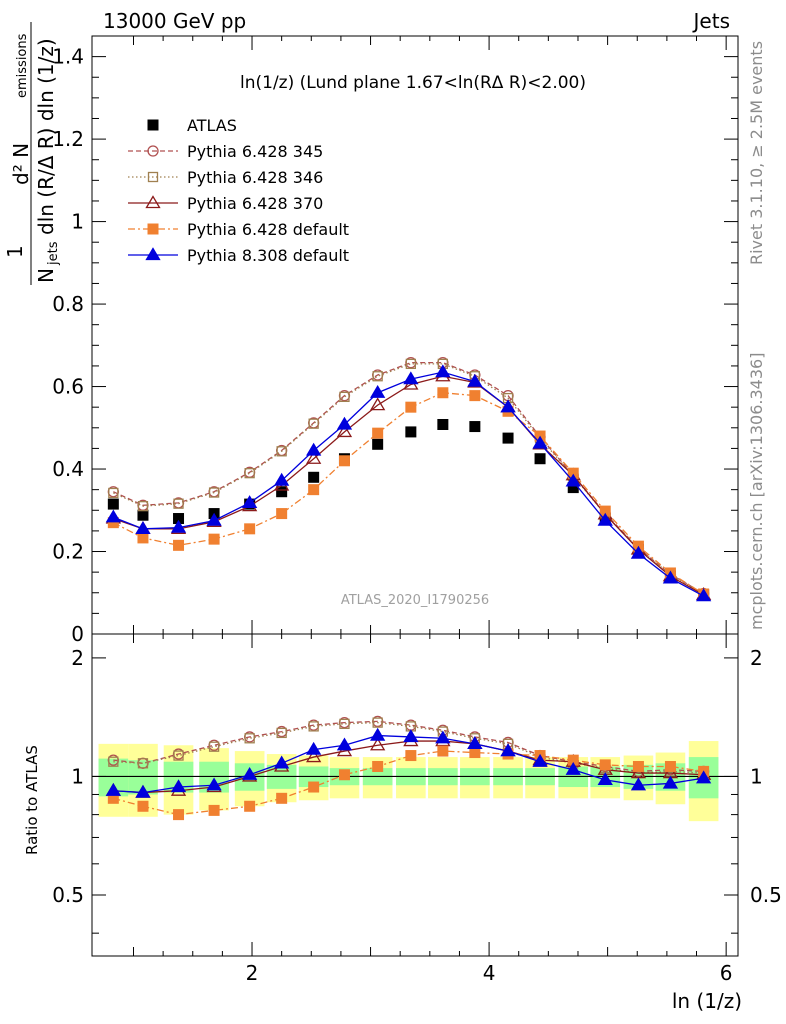 The width and height of the screenshot is (786, 1024). I want to click on ratio-y-tick-label-right: 1, so click(756, 776).